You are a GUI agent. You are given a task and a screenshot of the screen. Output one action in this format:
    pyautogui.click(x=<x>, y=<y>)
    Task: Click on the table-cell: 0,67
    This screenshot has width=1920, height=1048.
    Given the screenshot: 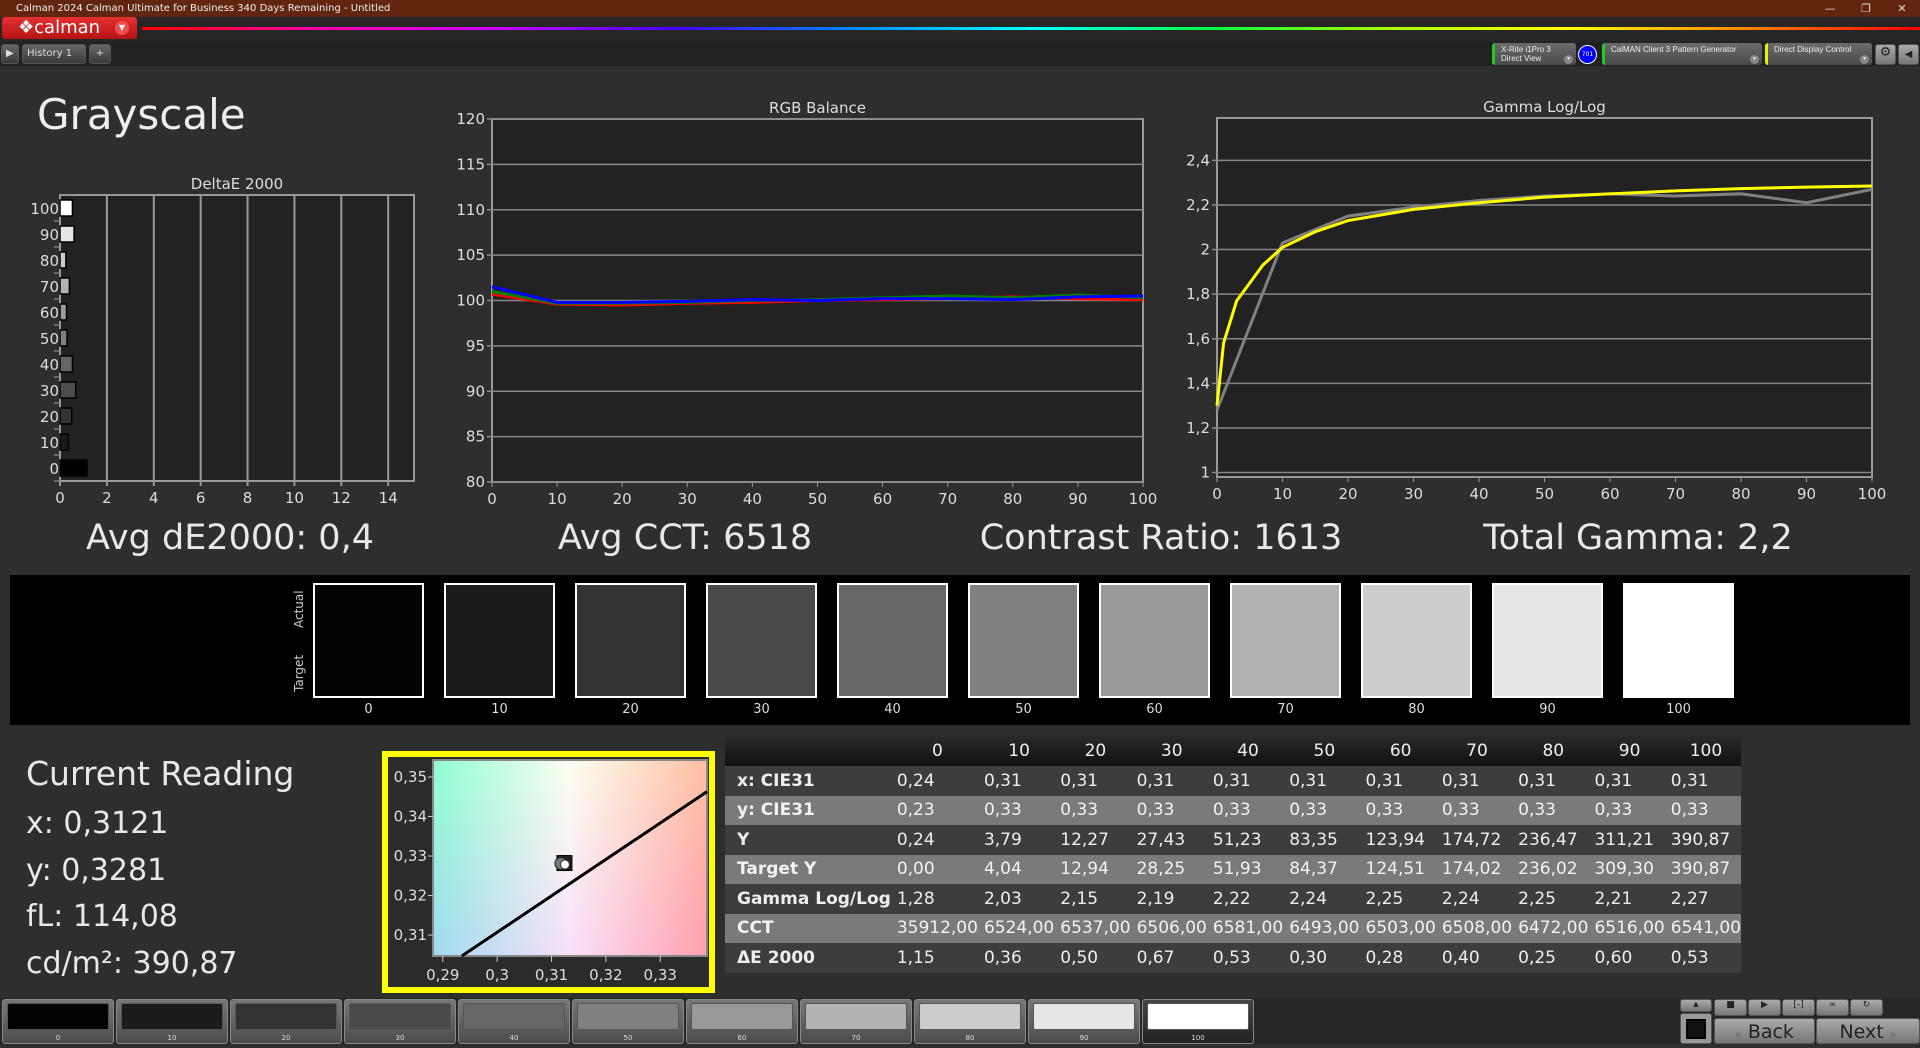 What is the action you would take?
    pyautogui.click(x=1168, y=958)
    